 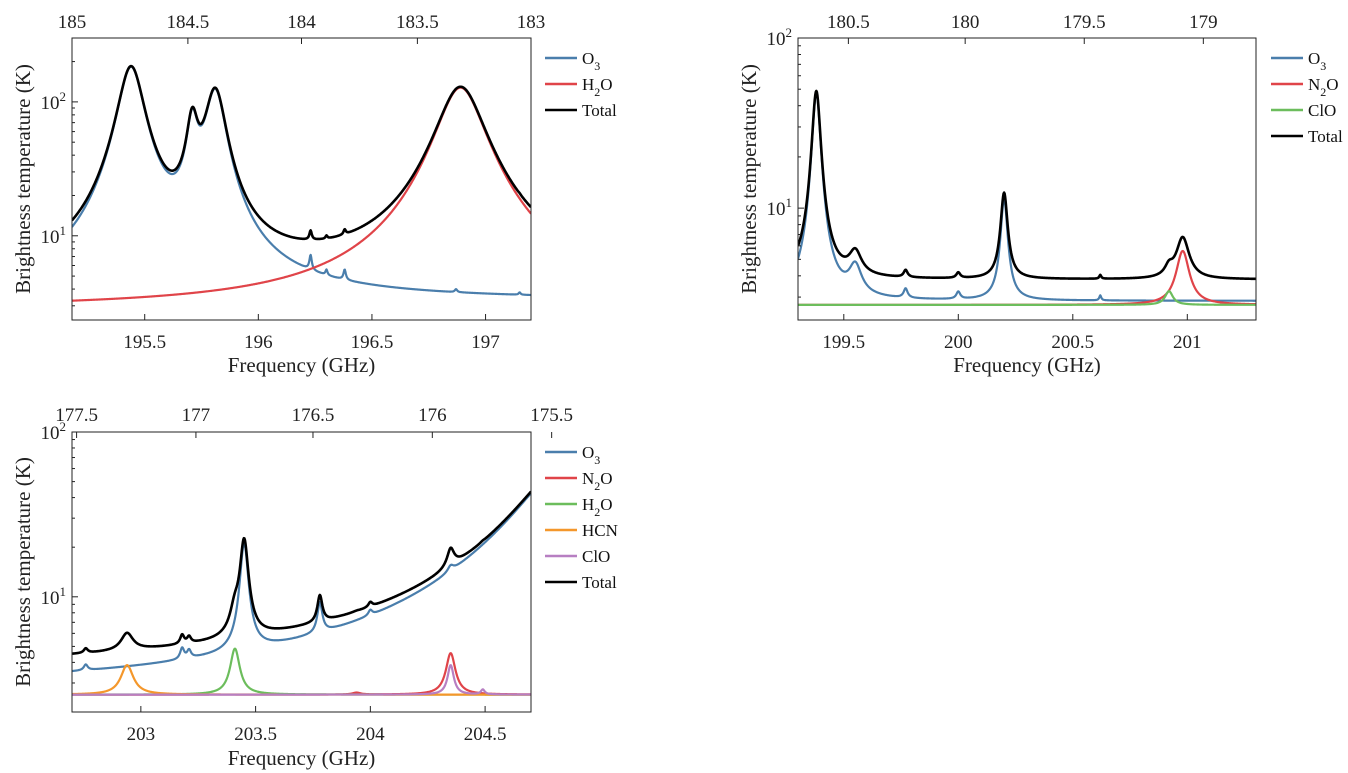 What do you see at coordinates (76, 415) in the screenshot?
I see `top-tick-label: 177.5` at bounding box center [76, 415].